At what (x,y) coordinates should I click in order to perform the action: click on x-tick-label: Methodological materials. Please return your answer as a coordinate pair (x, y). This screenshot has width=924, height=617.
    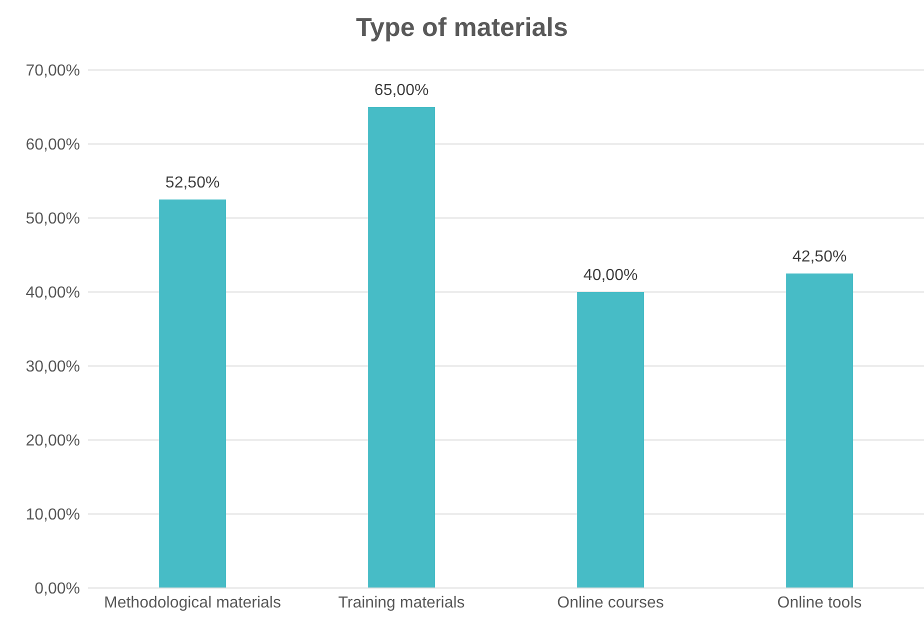
    Looking at the image, I should click on (192, 603).